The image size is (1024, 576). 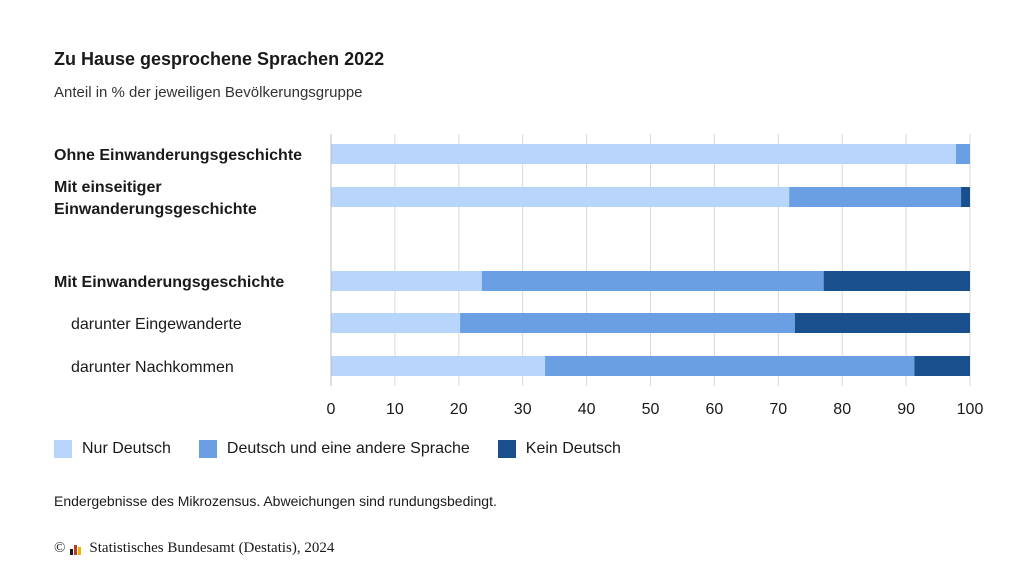 I want to click on legend-swatch-kein-deutsch, so click(x=506, y=449).